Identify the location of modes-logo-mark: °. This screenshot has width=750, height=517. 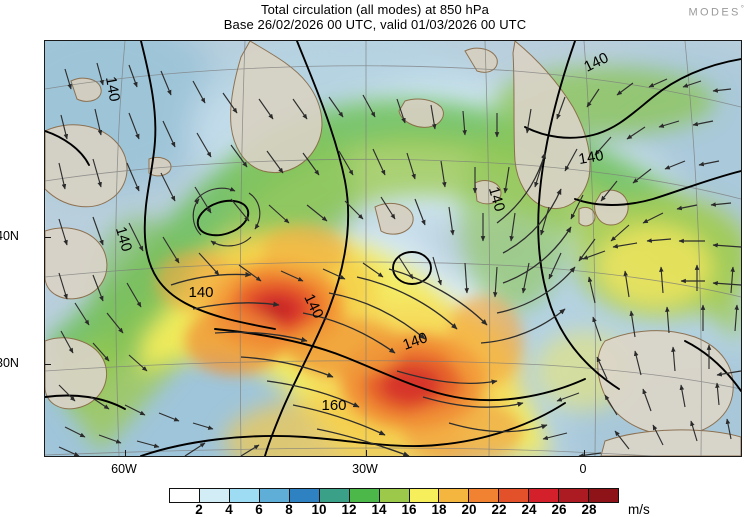
(742, 8).